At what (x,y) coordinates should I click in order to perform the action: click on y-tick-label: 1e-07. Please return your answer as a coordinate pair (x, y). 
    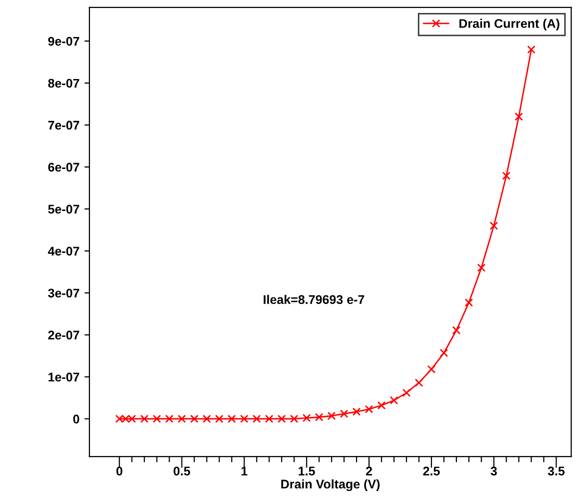
    Looking at the image, I should click on (64, 377).